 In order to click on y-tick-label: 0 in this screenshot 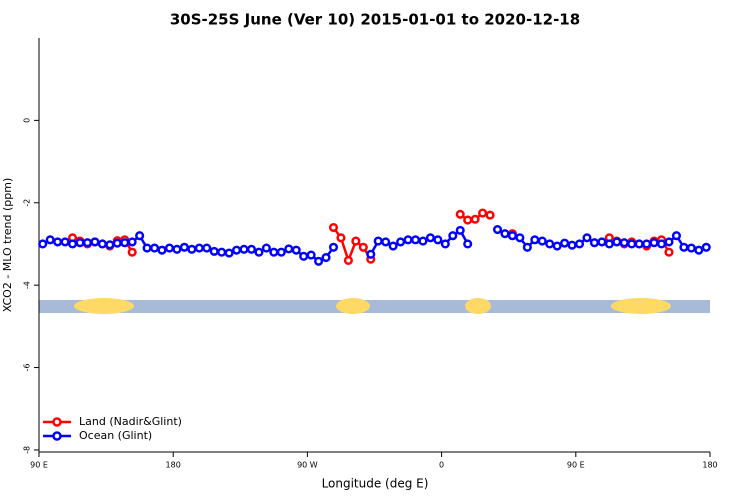, I will do `click(27, 120)`.